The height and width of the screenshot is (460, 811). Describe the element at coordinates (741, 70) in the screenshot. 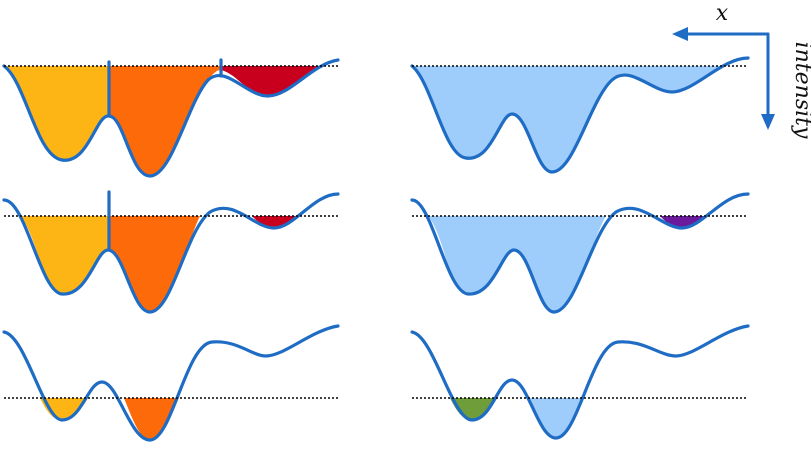

I see `axes-indicator: x intensity` at that location.